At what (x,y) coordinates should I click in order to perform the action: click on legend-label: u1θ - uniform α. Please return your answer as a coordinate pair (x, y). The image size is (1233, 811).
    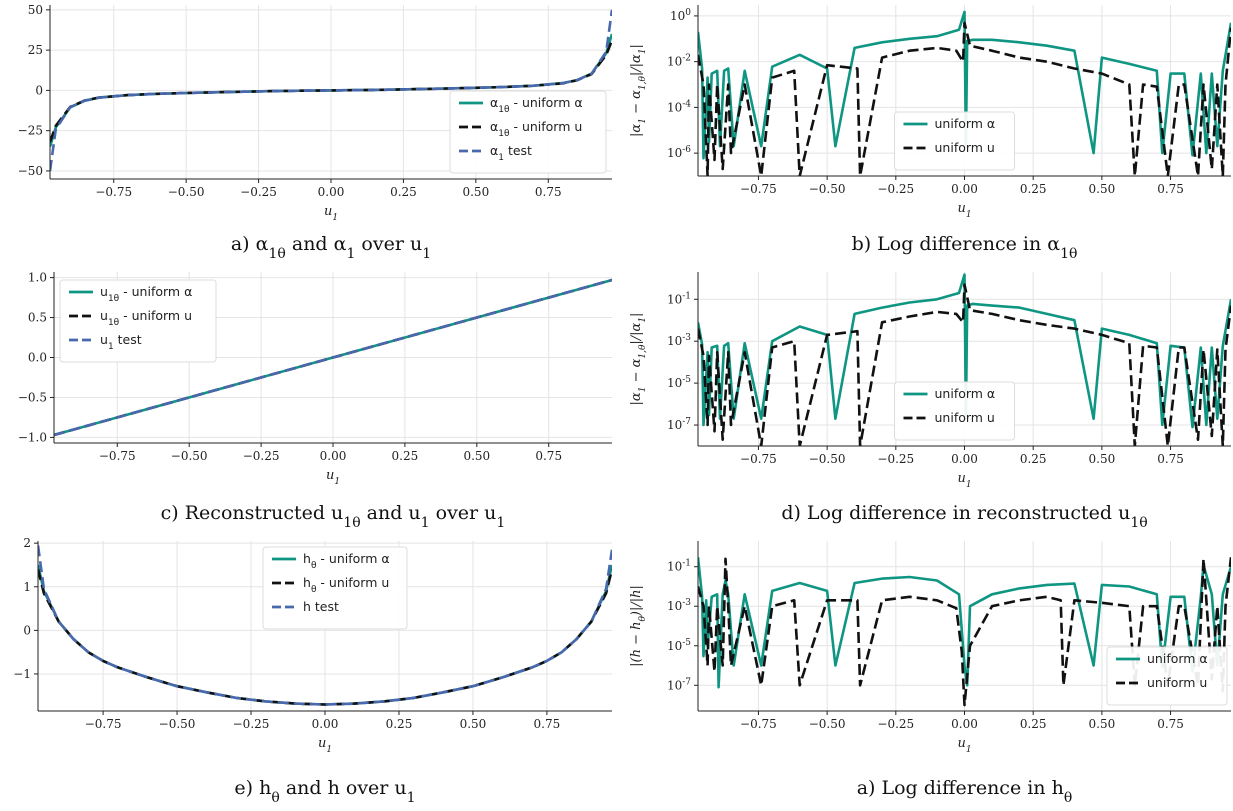
    Looking at the image, I should click on (146, 294).